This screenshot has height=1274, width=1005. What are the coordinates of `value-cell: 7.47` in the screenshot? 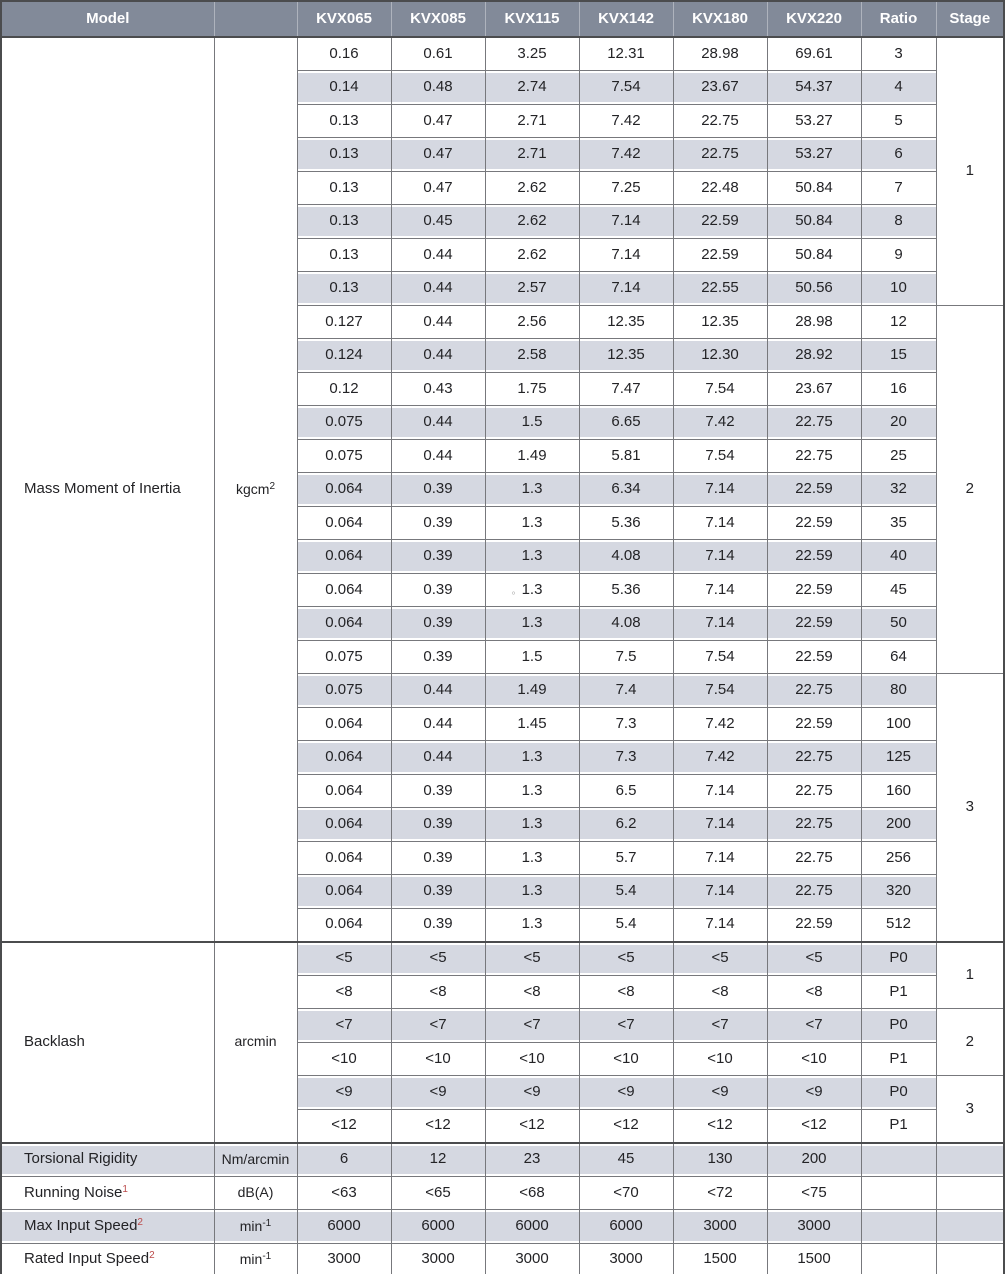 It's located at (626, 388).